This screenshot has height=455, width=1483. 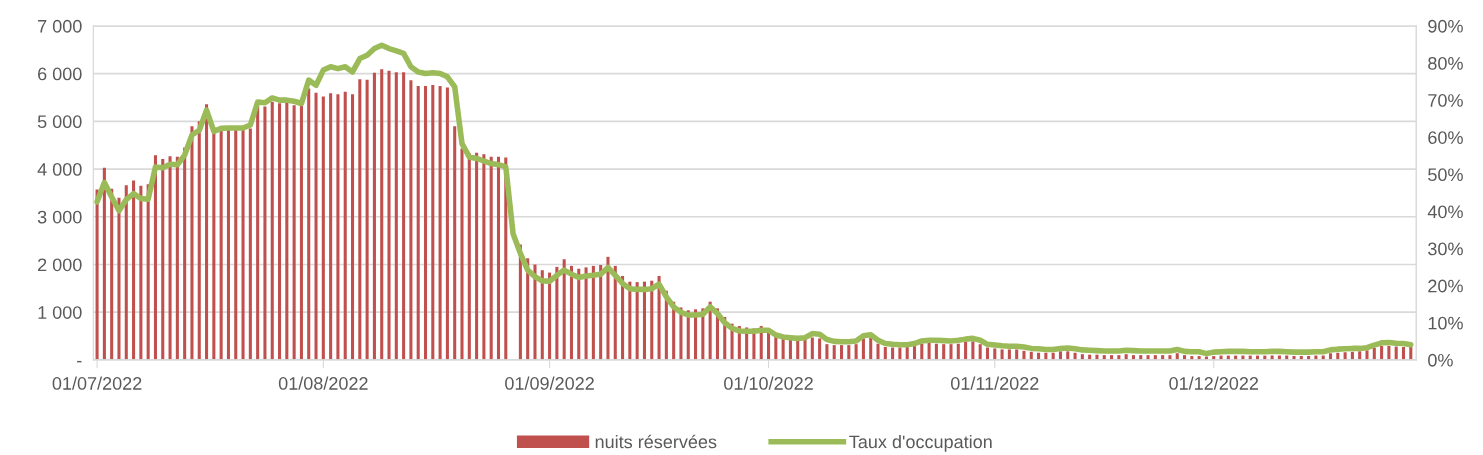 What do you see at coordinates (60, 312) in the screenshot?
I see `y-tick-label: 1 000` at bounding box center [60, 312].